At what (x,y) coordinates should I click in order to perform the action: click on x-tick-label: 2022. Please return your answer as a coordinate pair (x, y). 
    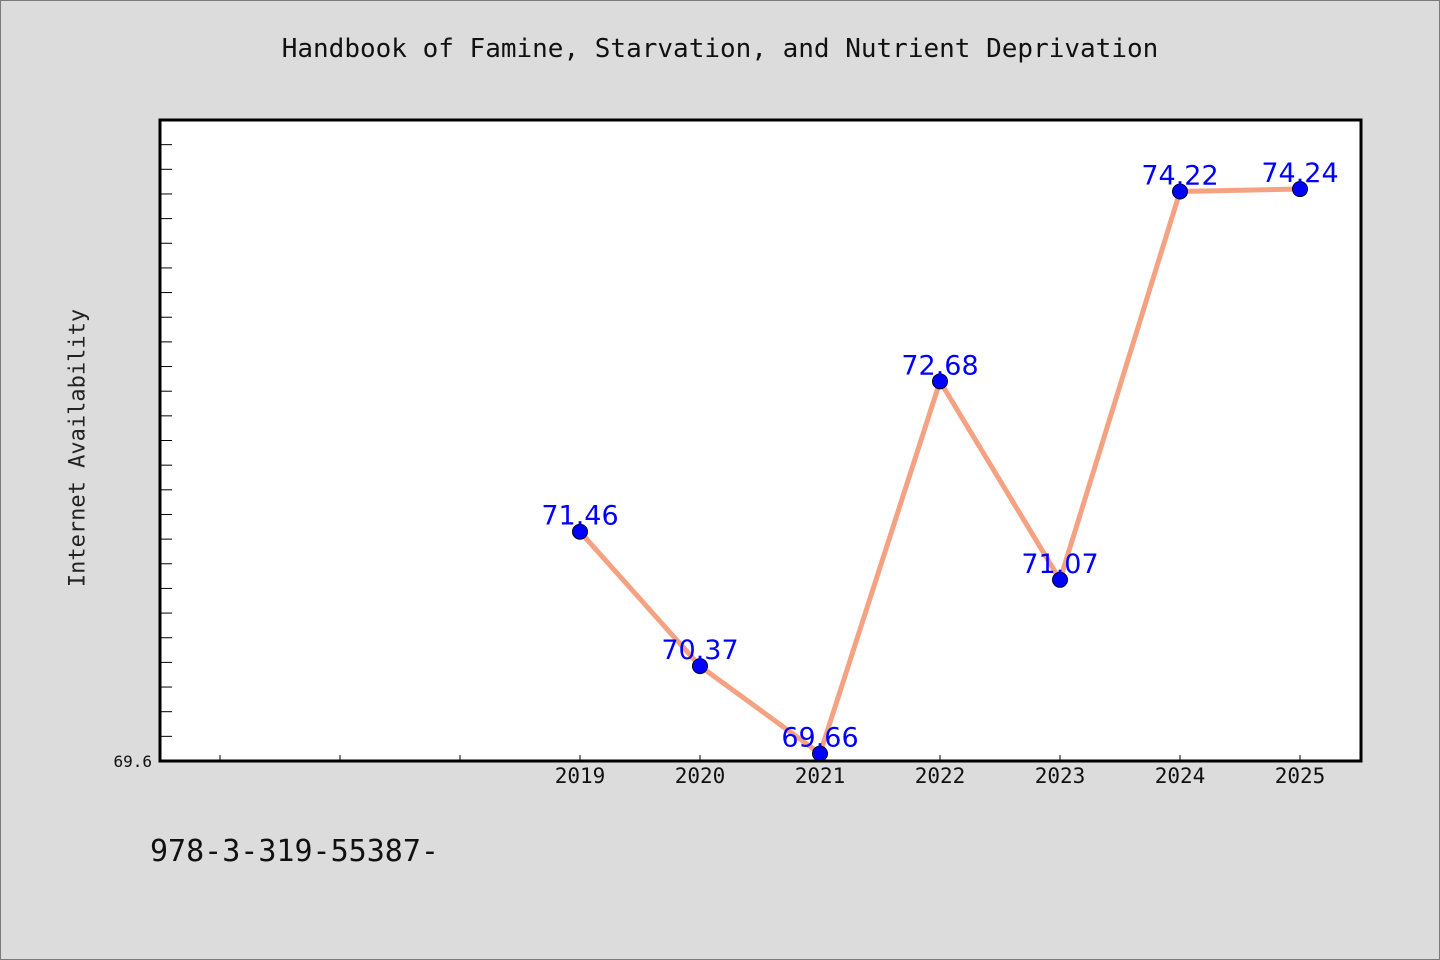
    Looking at the image, I should click on (940, 776).